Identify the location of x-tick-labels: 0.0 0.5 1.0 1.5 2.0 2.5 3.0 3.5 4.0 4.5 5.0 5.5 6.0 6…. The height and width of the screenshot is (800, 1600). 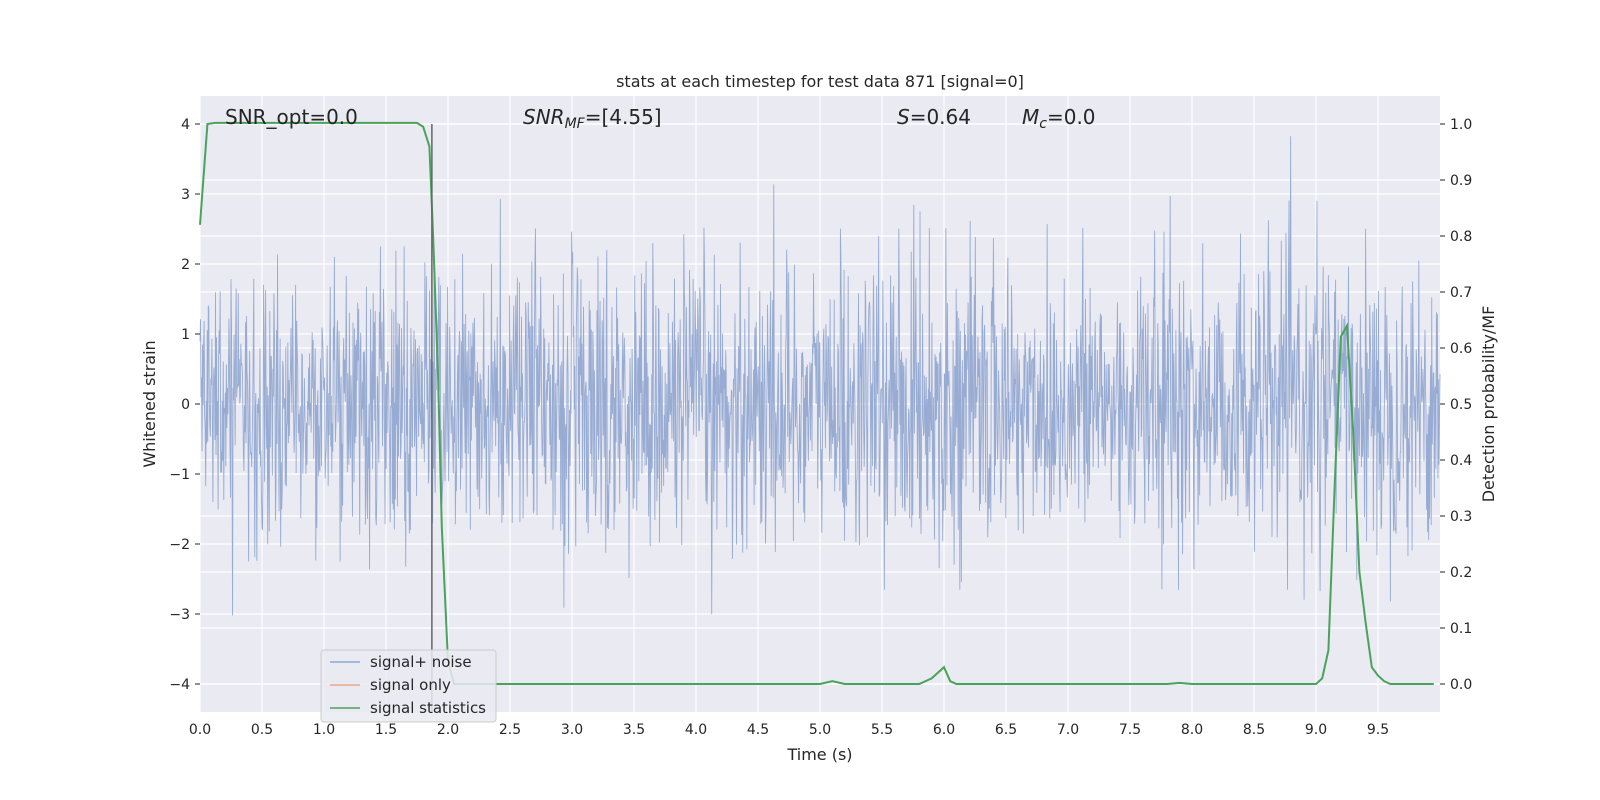
(789, 730).